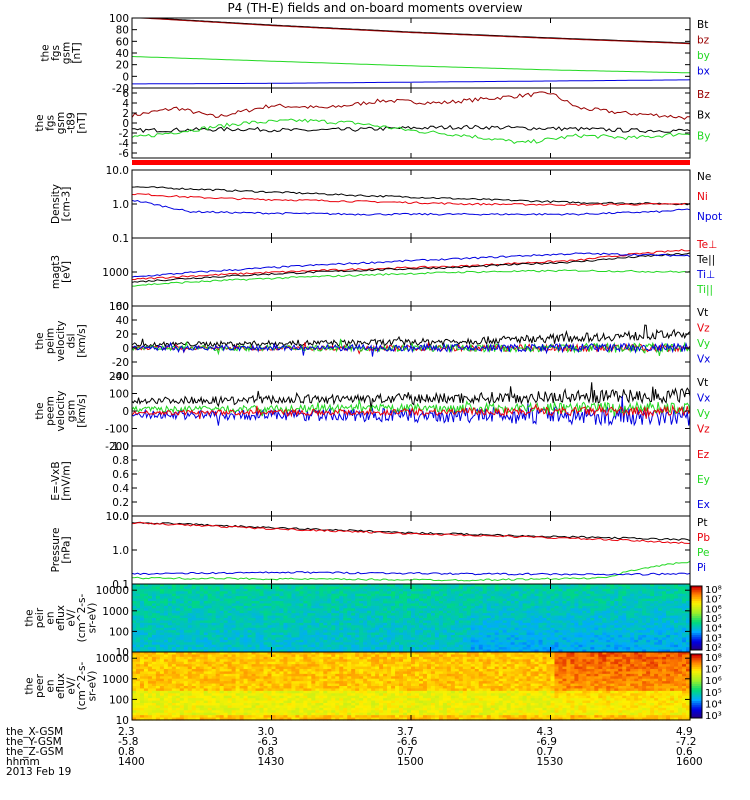  What do you see at coordinates (713, 609) in the screenshot?
I see `colorbar-label: 10⁶` at bounding box center [713, 609].